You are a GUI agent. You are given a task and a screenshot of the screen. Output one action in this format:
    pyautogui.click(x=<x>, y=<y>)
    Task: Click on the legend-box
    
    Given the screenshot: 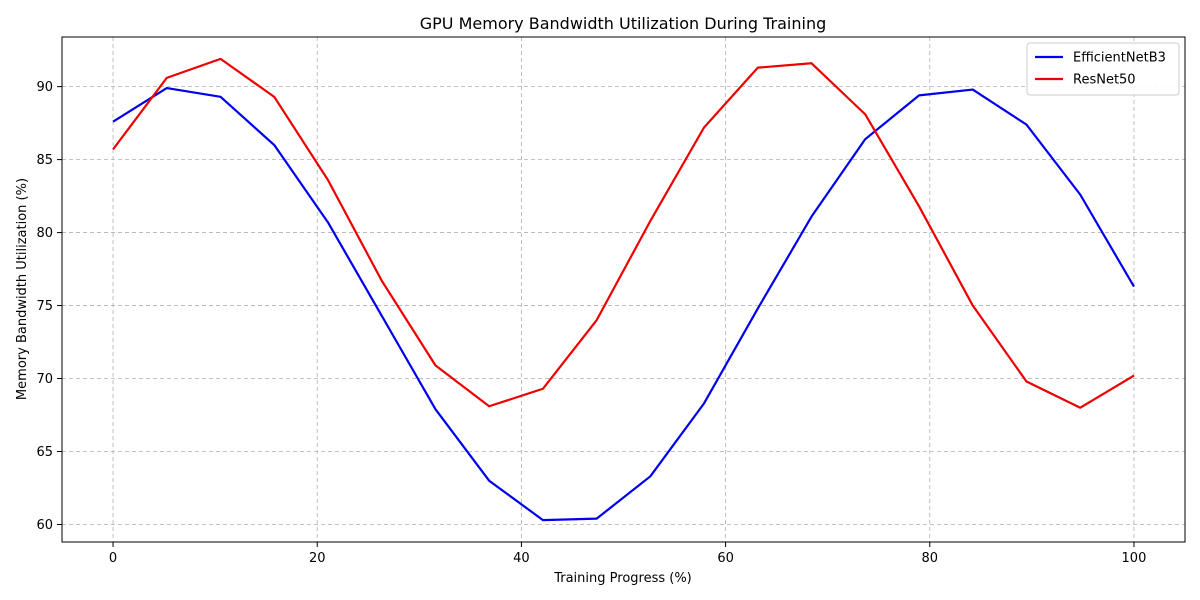 What is the action you would take?
    pyautogui.click(x=1103, y=69)
    